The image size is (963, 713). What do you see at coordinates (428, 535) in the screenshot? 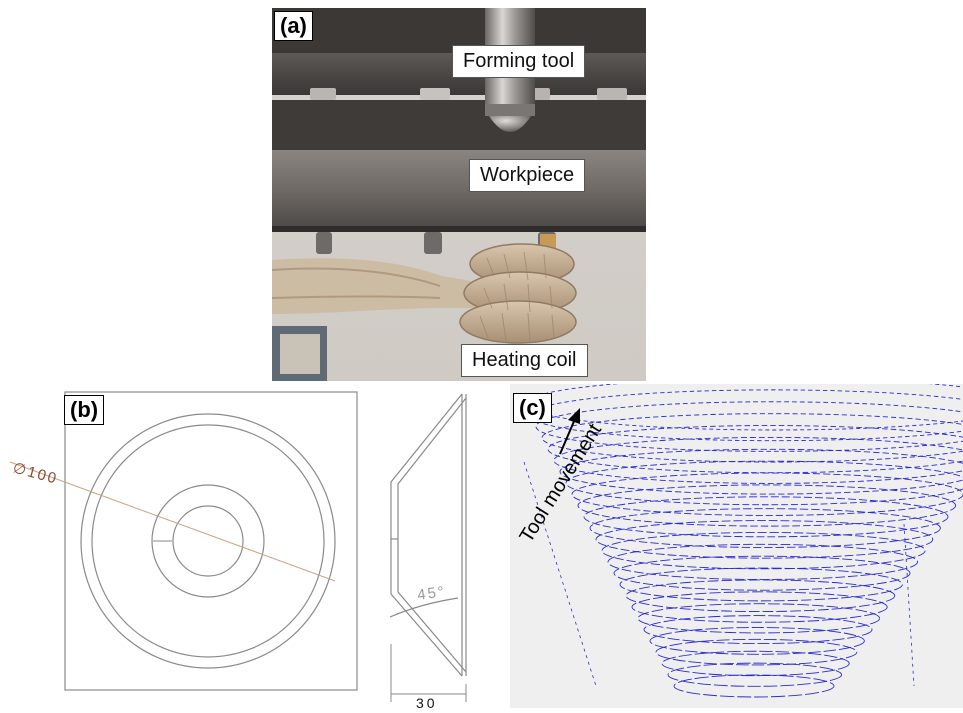
I see `section-view` at bounding box center [428, 535].